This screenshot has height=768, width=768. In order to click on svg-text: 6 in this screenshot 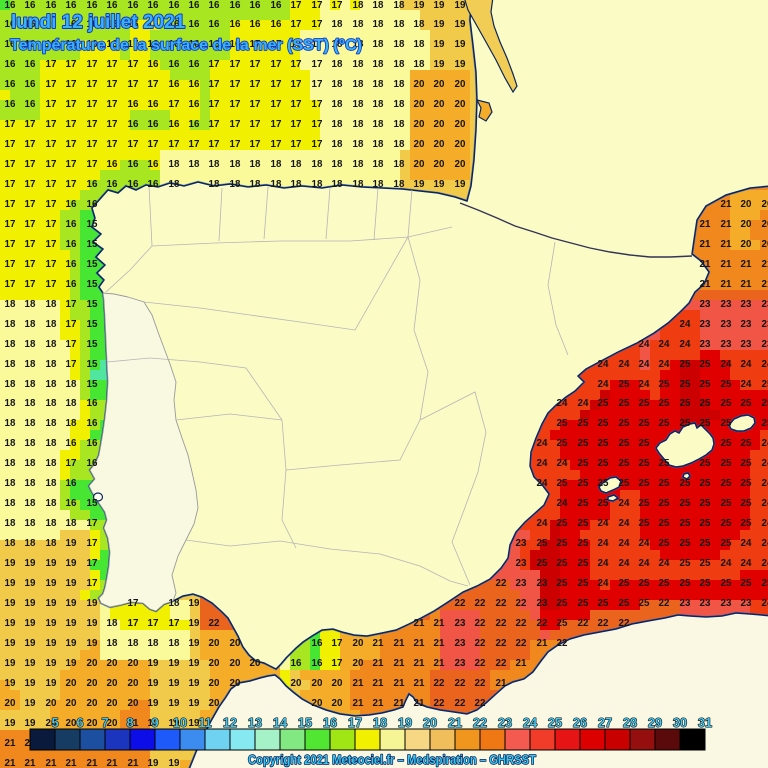, I will do `click(79, 722)`.